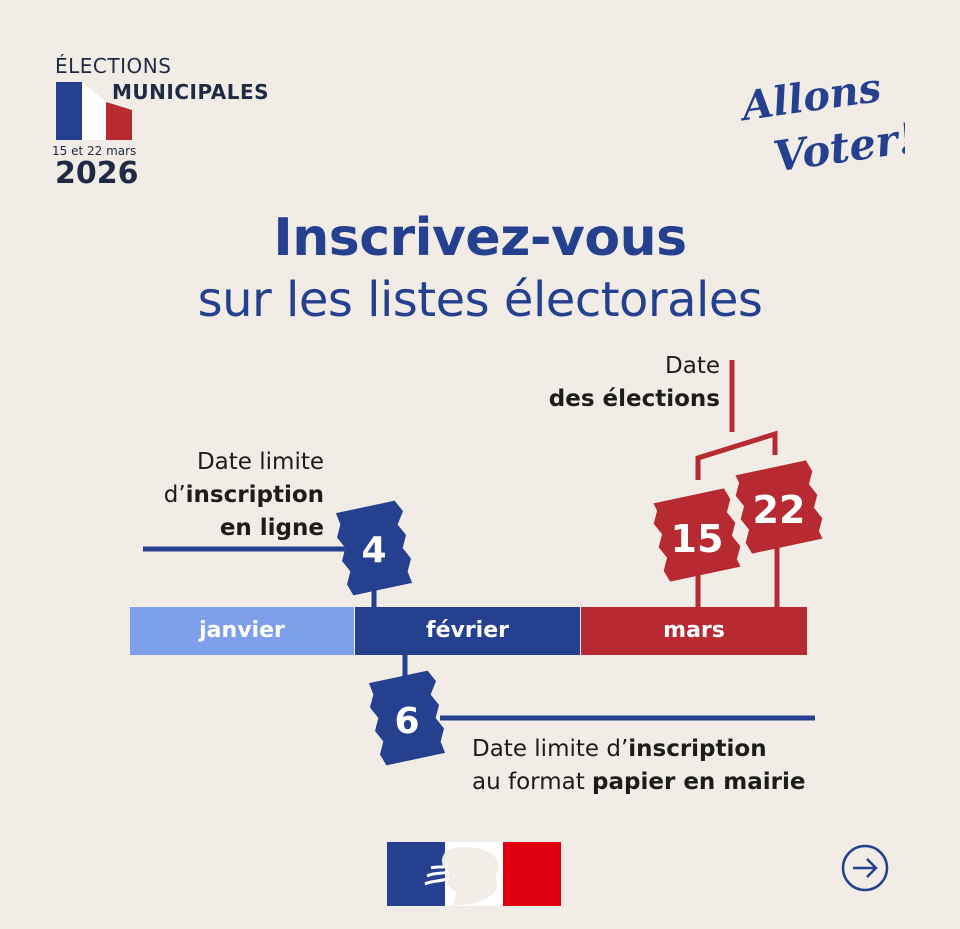 This screenshot has height=929, width=960. I want to click on page-title: Inscrivez-vous, so click(480, 238).